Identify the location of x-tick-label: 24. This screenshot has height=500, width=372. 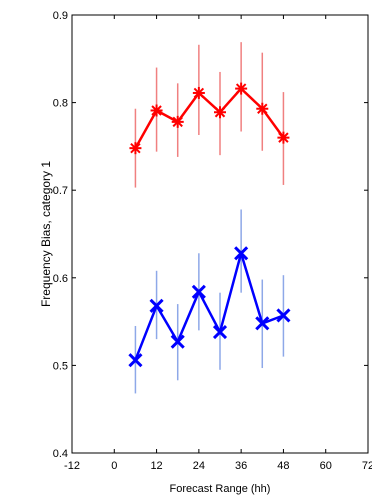
(199, 466).